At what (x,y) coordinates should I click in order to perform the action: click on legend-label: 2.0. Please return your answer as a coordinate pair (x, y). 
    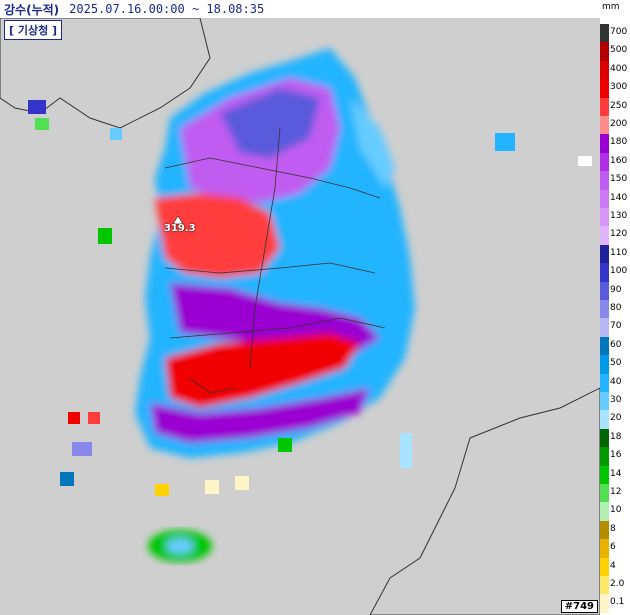
    Looking at the image, I should click on (617, 584).